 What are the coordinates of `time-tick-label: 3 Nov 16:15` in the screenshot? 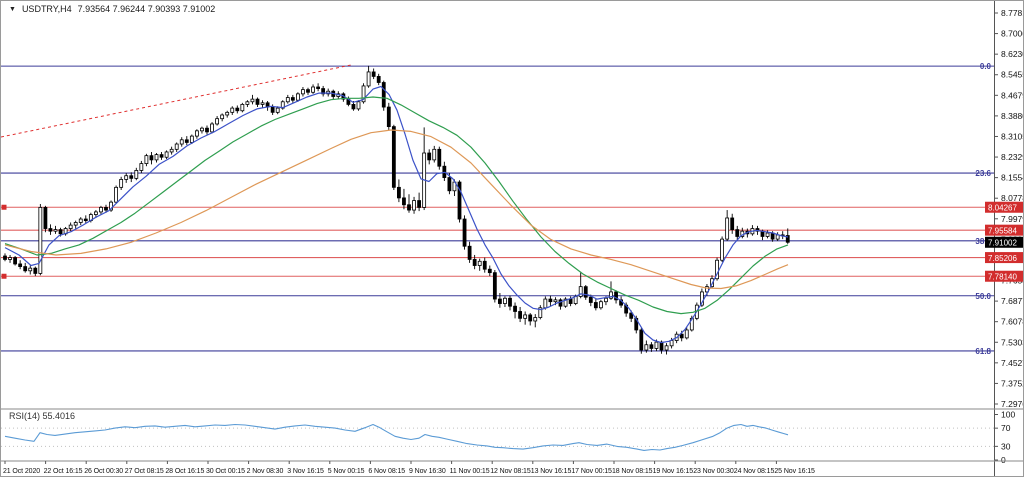 It's located at (305, 471).